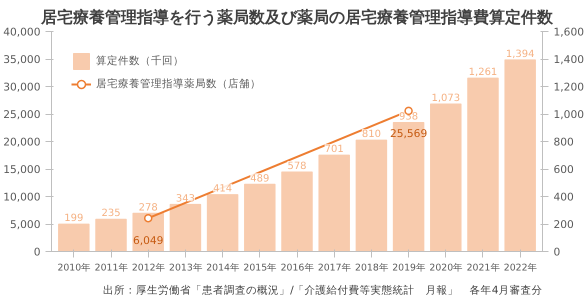 The image size is (587, 301). Describe the element at coordinates (140, 61) in the screenshot. I see `legend-label: 算定件数（千回）` at that location.